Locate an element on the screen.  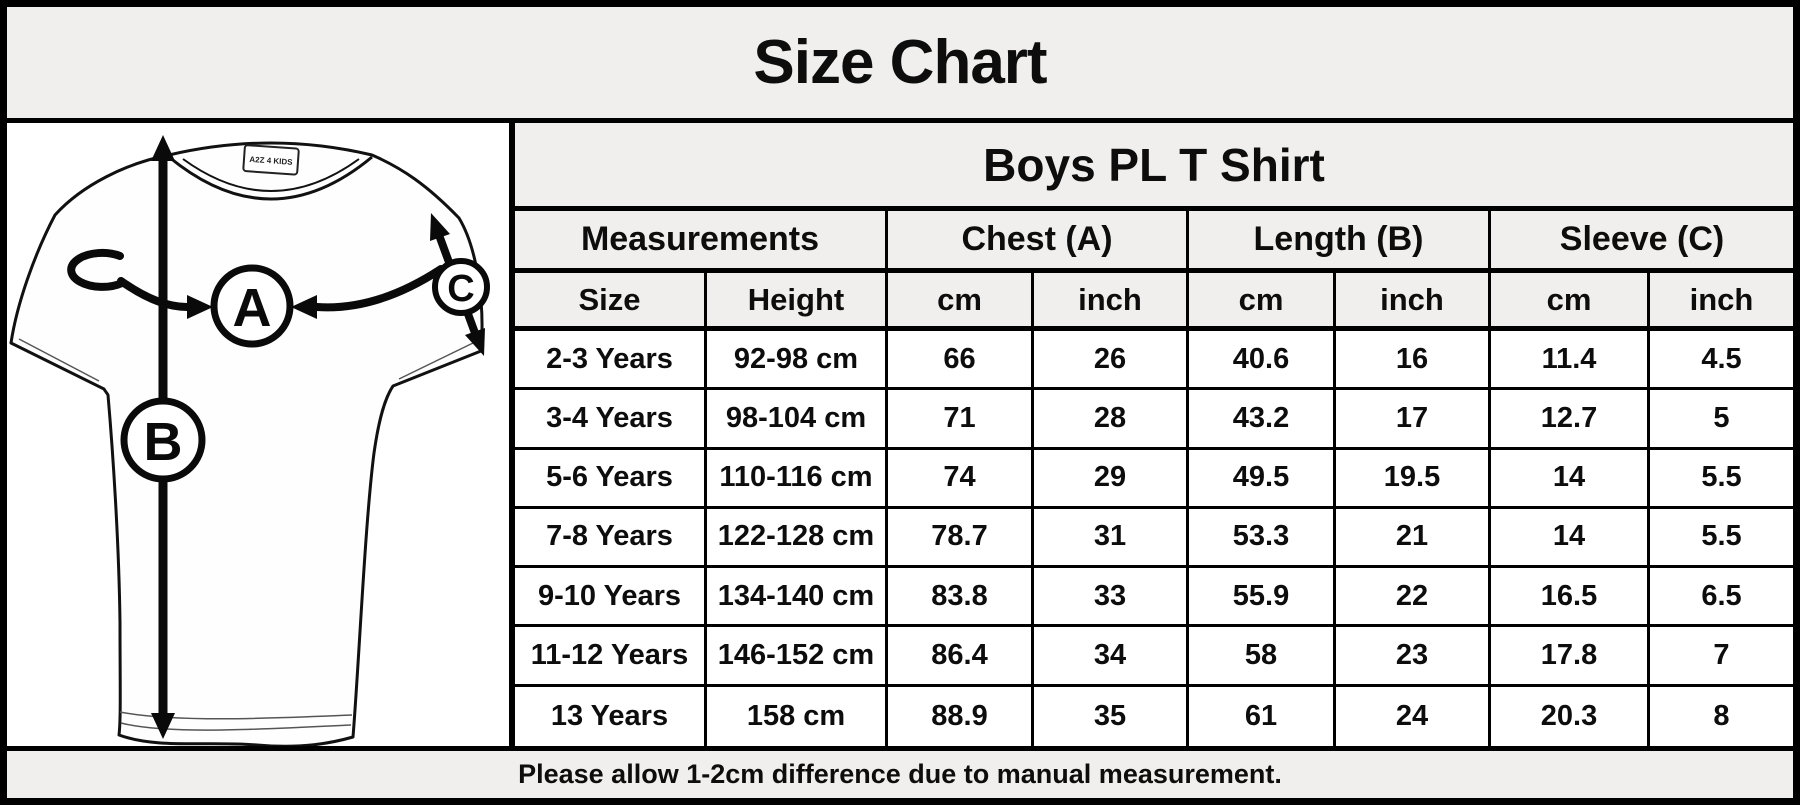
product-title-row: Boys PL T Shirt is located at coordinates (1154, 167).